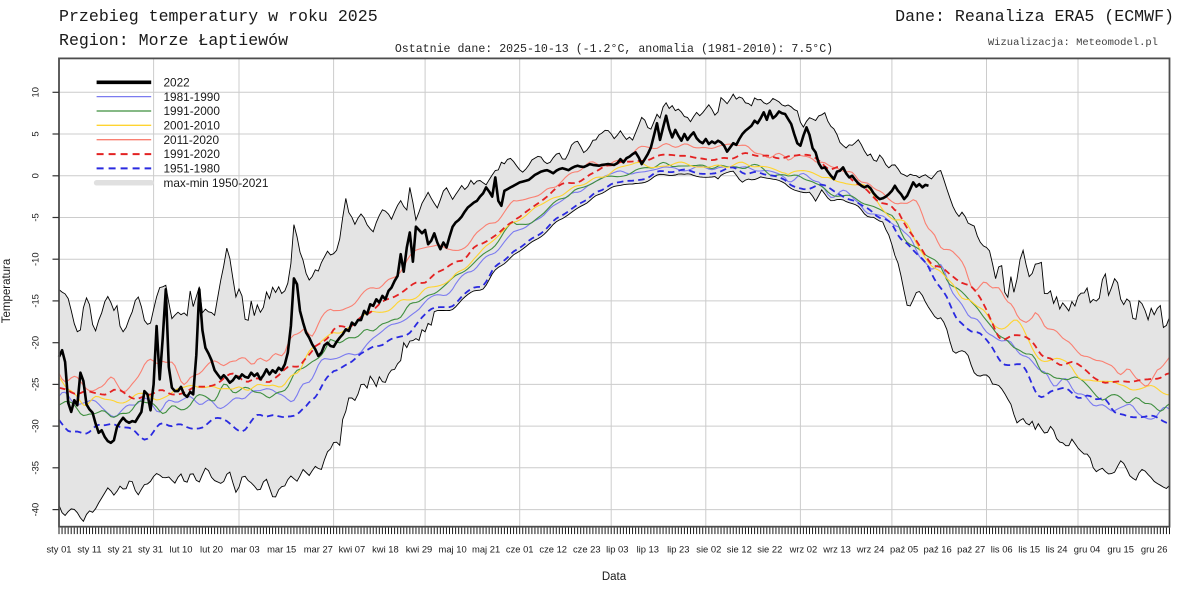 This screenshot has height=600, width=1200. Describe the element at coordinates (177, 83) in the screenshot. I see `svg-text: 2022` at that location.